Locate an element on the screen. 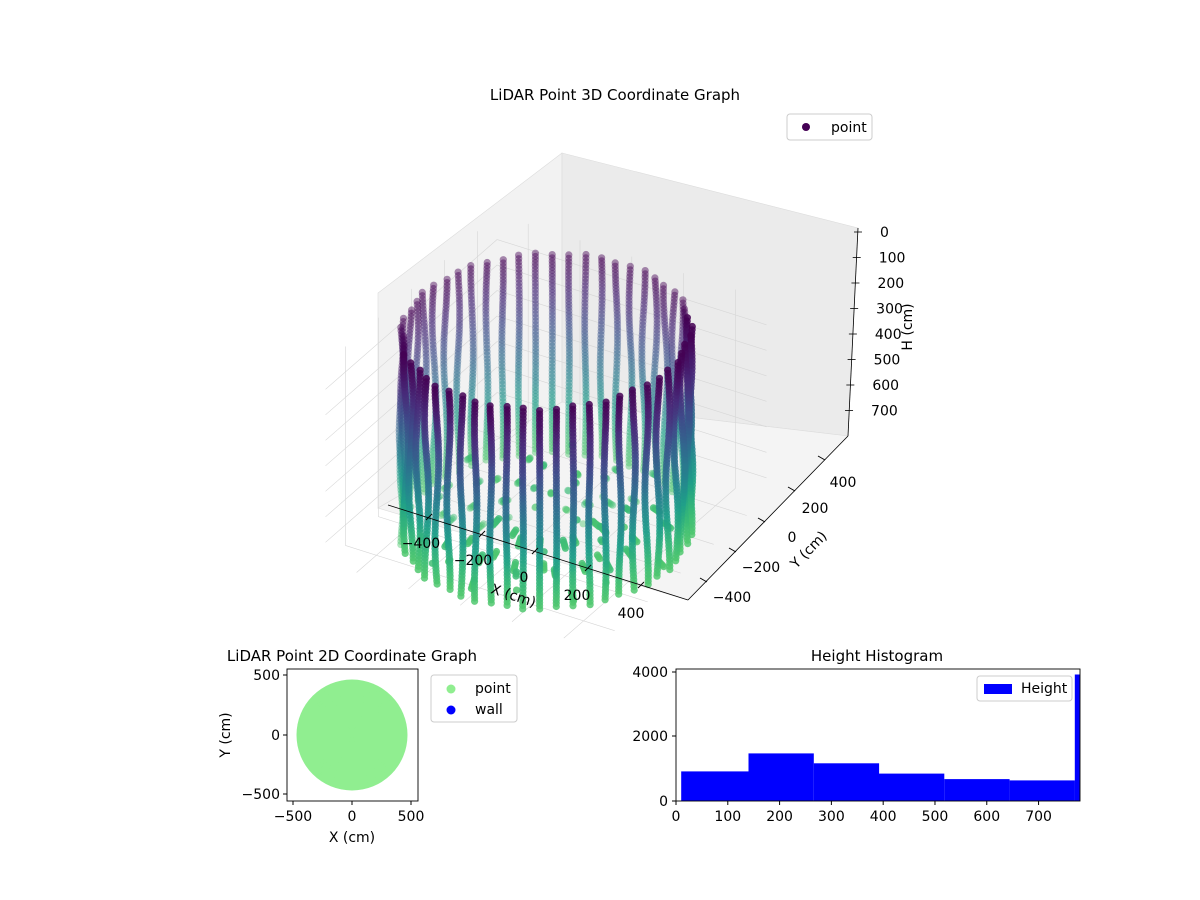 The height and width of the screenshot is (900, 1200). y-tick-label: −400 is located at coordinates (732, 598).